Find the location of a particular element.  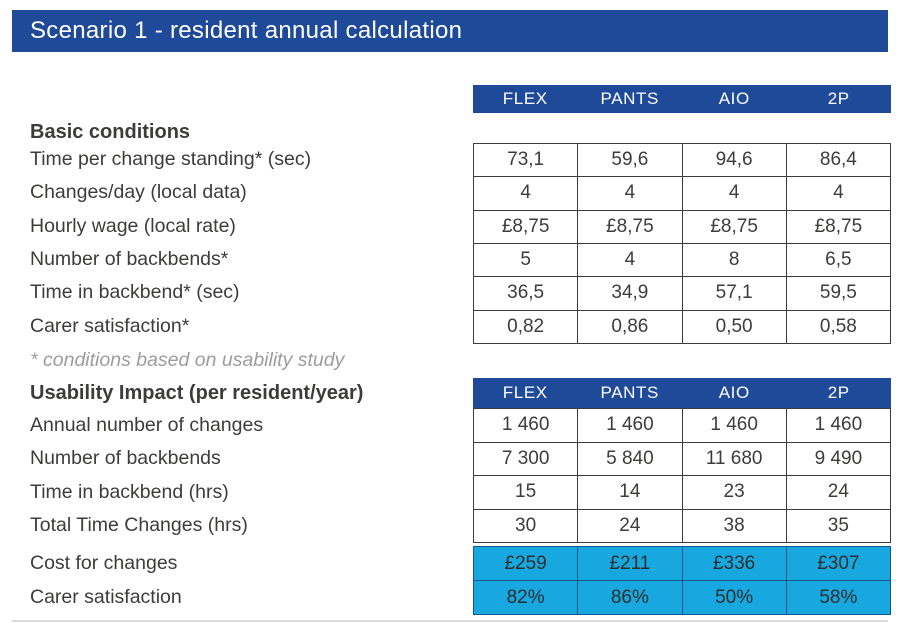

row-label-time-backbend-hrs: Time in backbend (hrs) is located at coordinates (129, 491).